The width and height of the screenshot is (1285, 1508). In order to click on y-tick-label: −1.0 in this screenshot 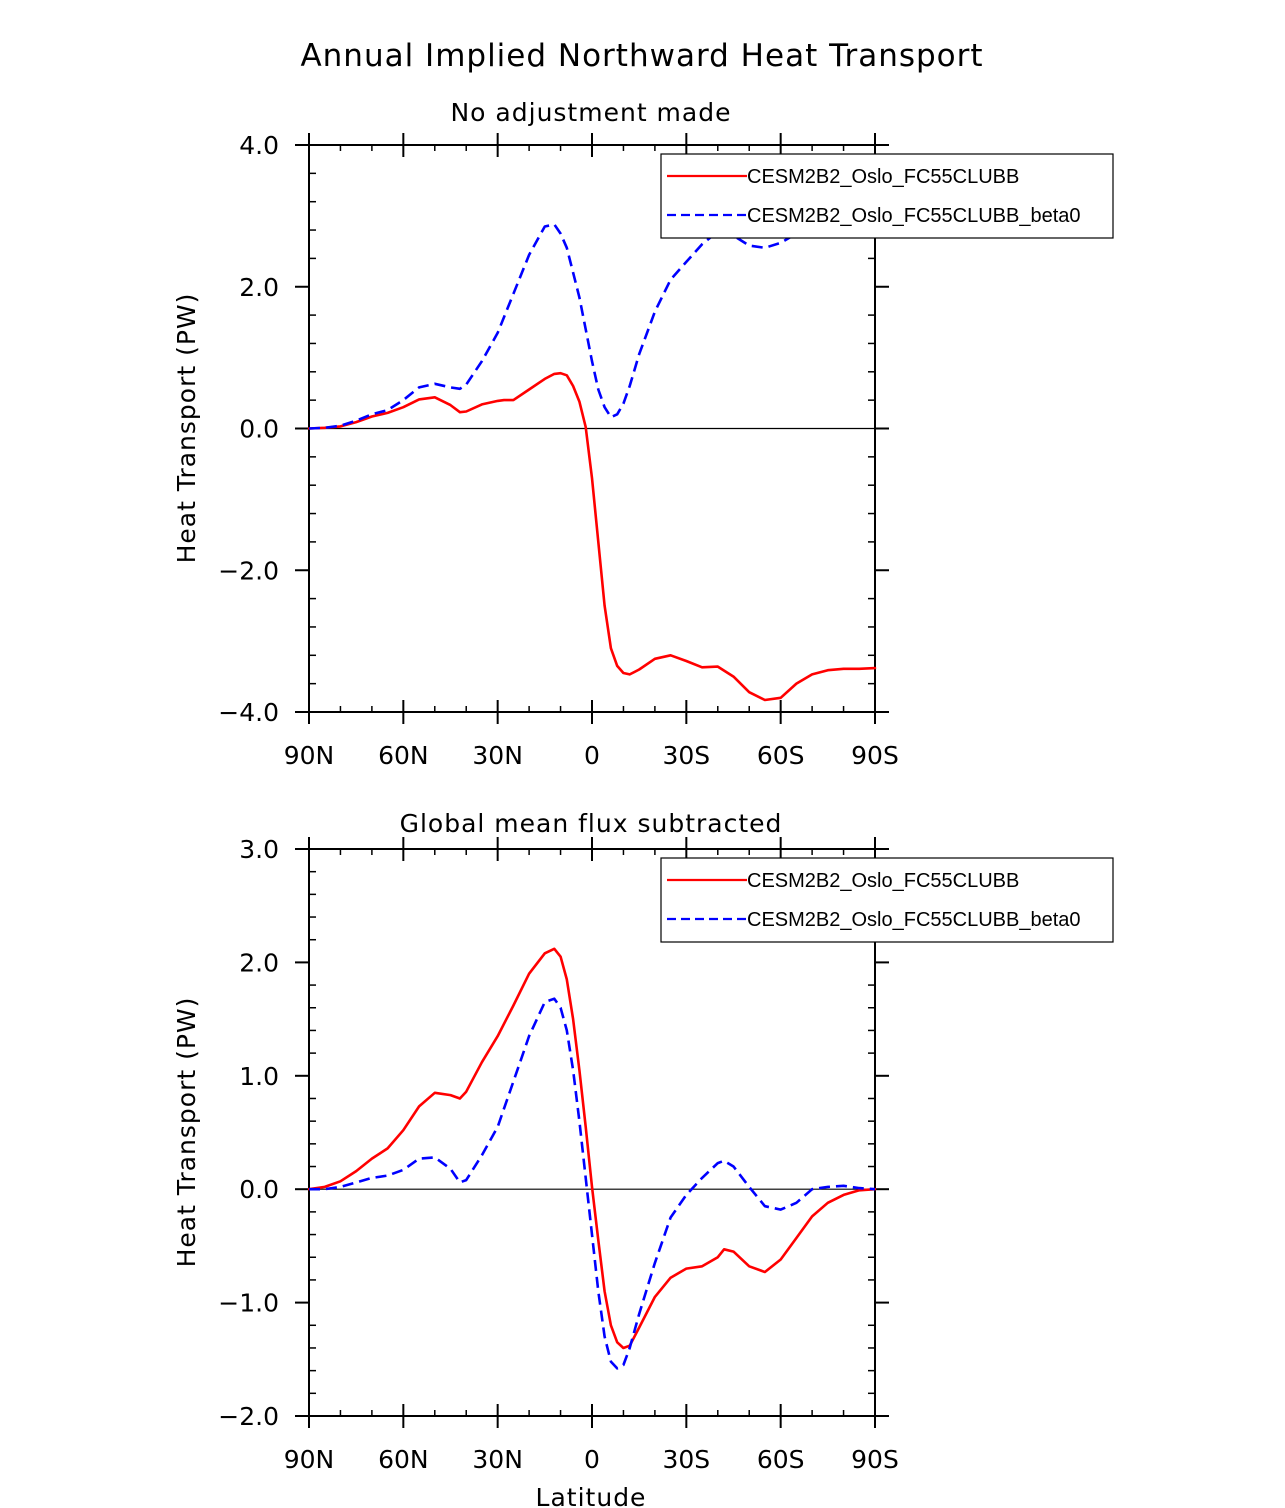, I will do `click(248, 1303)`.